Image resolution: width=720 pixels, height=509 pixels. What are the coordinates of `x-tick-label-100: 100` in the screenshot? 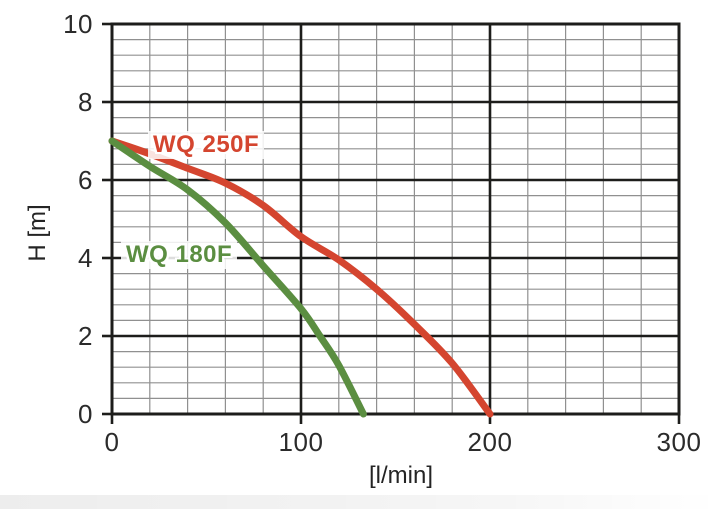 It's located at (301, 442).